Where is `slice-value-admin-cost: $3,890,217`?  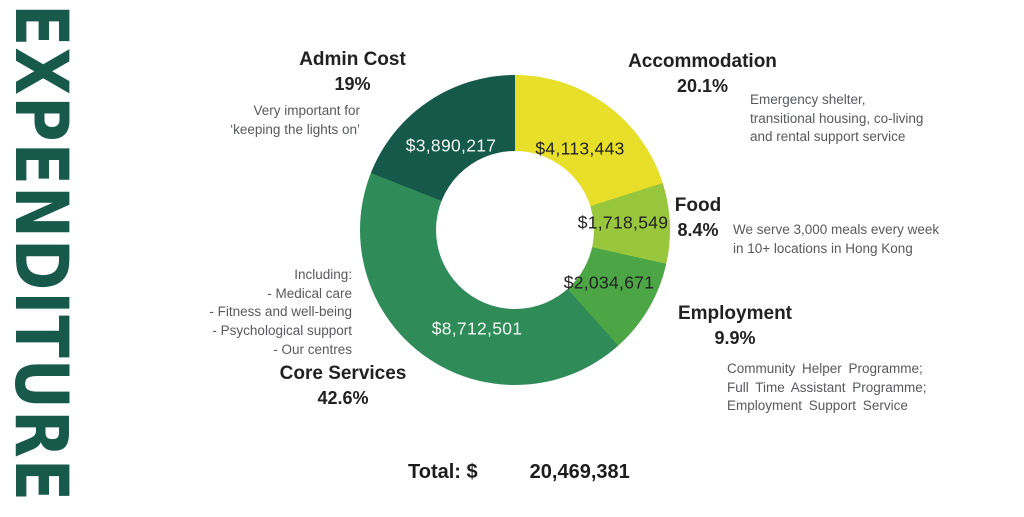
slice-value-admin-cost: $3,890,217 is located at coordinates (451, 145).